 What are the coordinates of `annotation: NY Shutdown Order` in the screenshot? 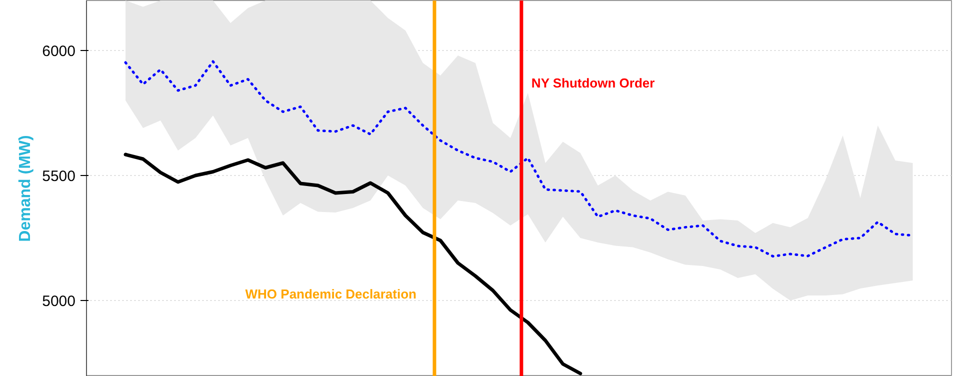 It's located at (593, 83).